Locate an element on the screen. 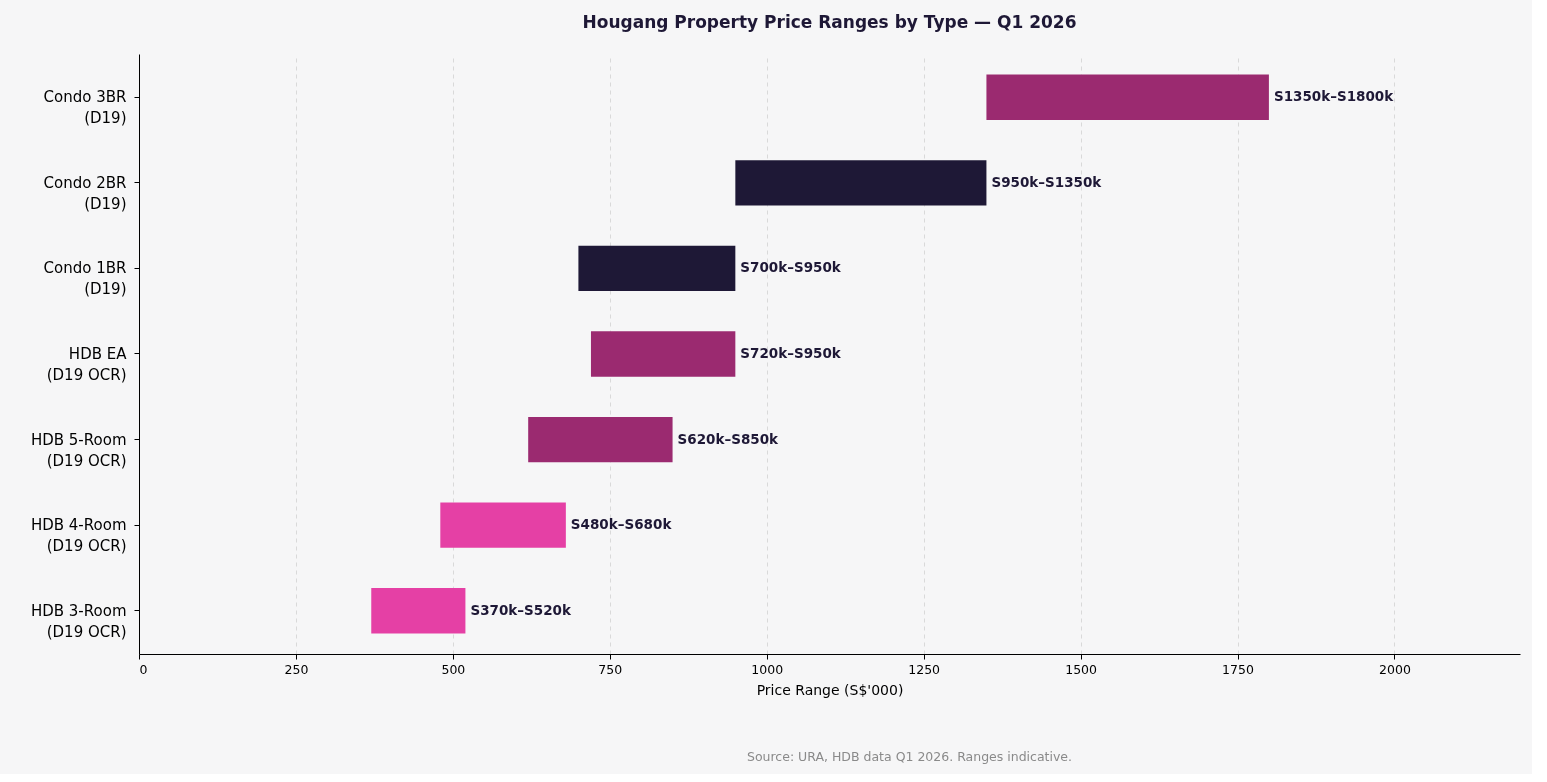 The image size is (1547, 782). source-note: Source: URA, HDB data Q1 2026. Ranges indicative. is located at coordinates (909, 756).